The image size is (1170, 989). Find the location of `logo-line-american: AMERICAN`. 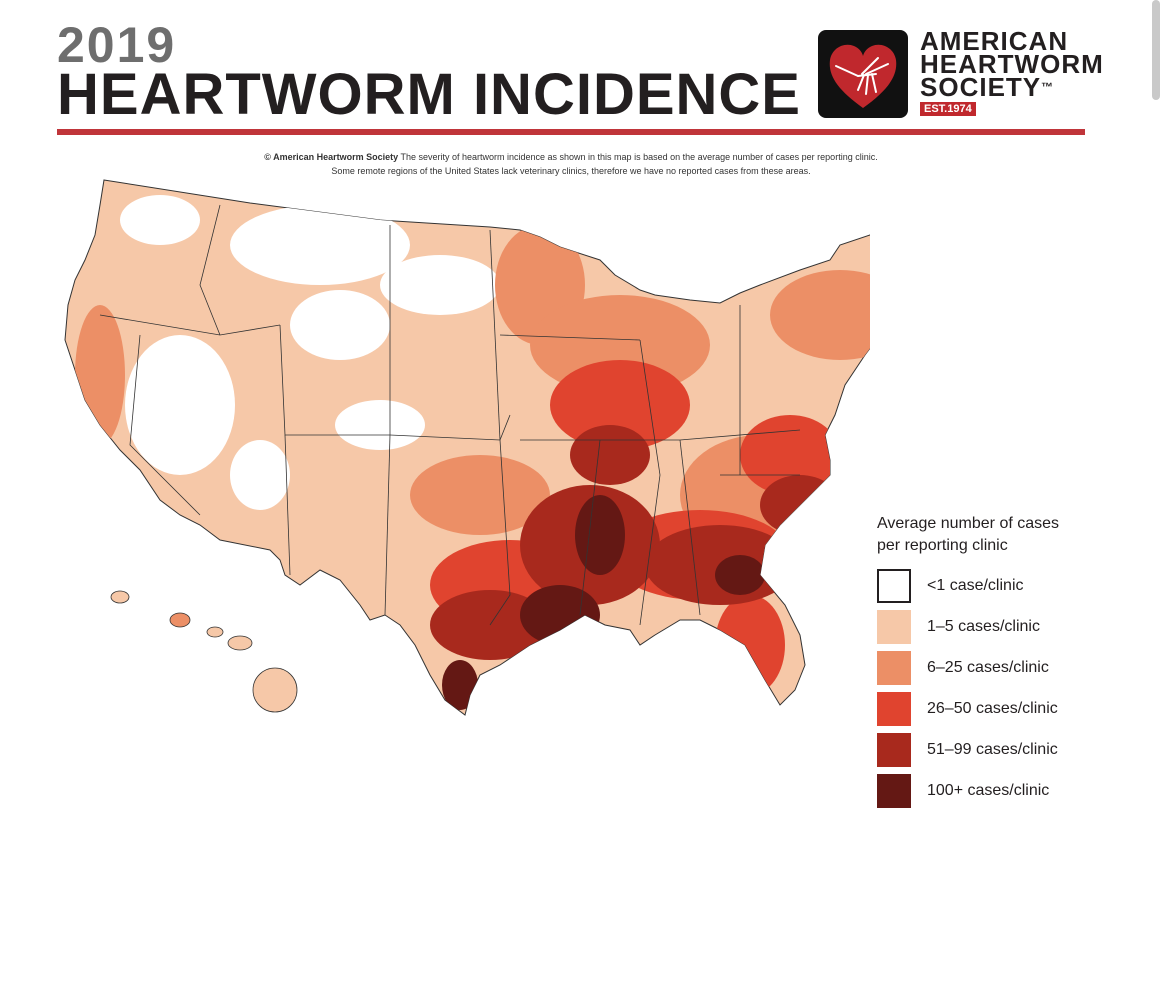

logo-line-american: AMERICAN is located at coordinates (994, 41).